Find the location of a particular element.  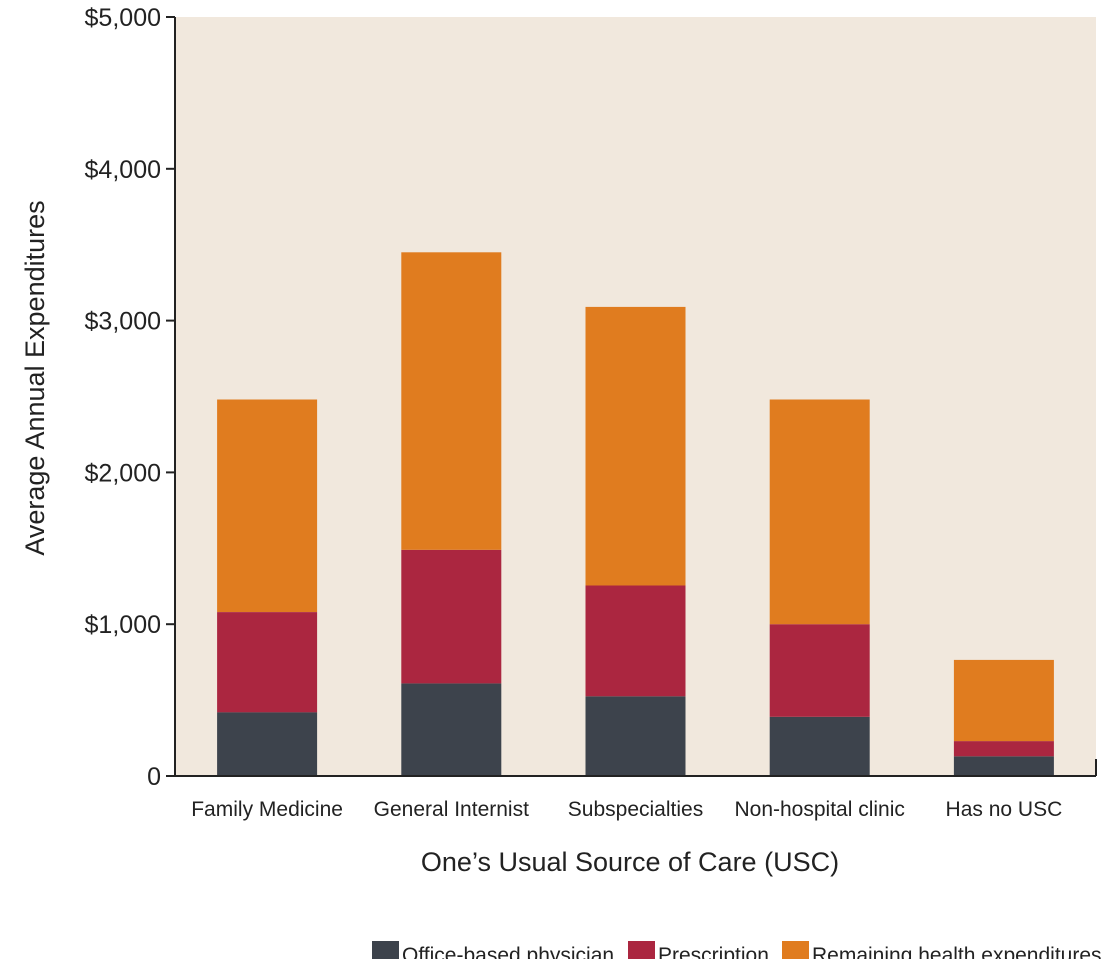

x-tick-label-1: General Internist is located at coordinates (451, 809).